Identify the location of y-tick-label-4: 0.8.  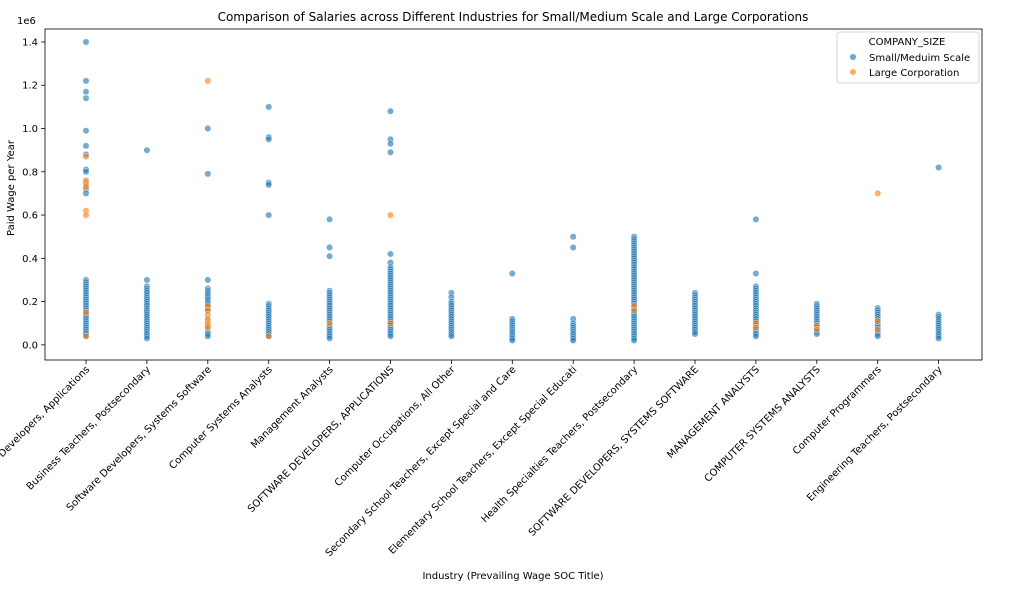
(30, 172).